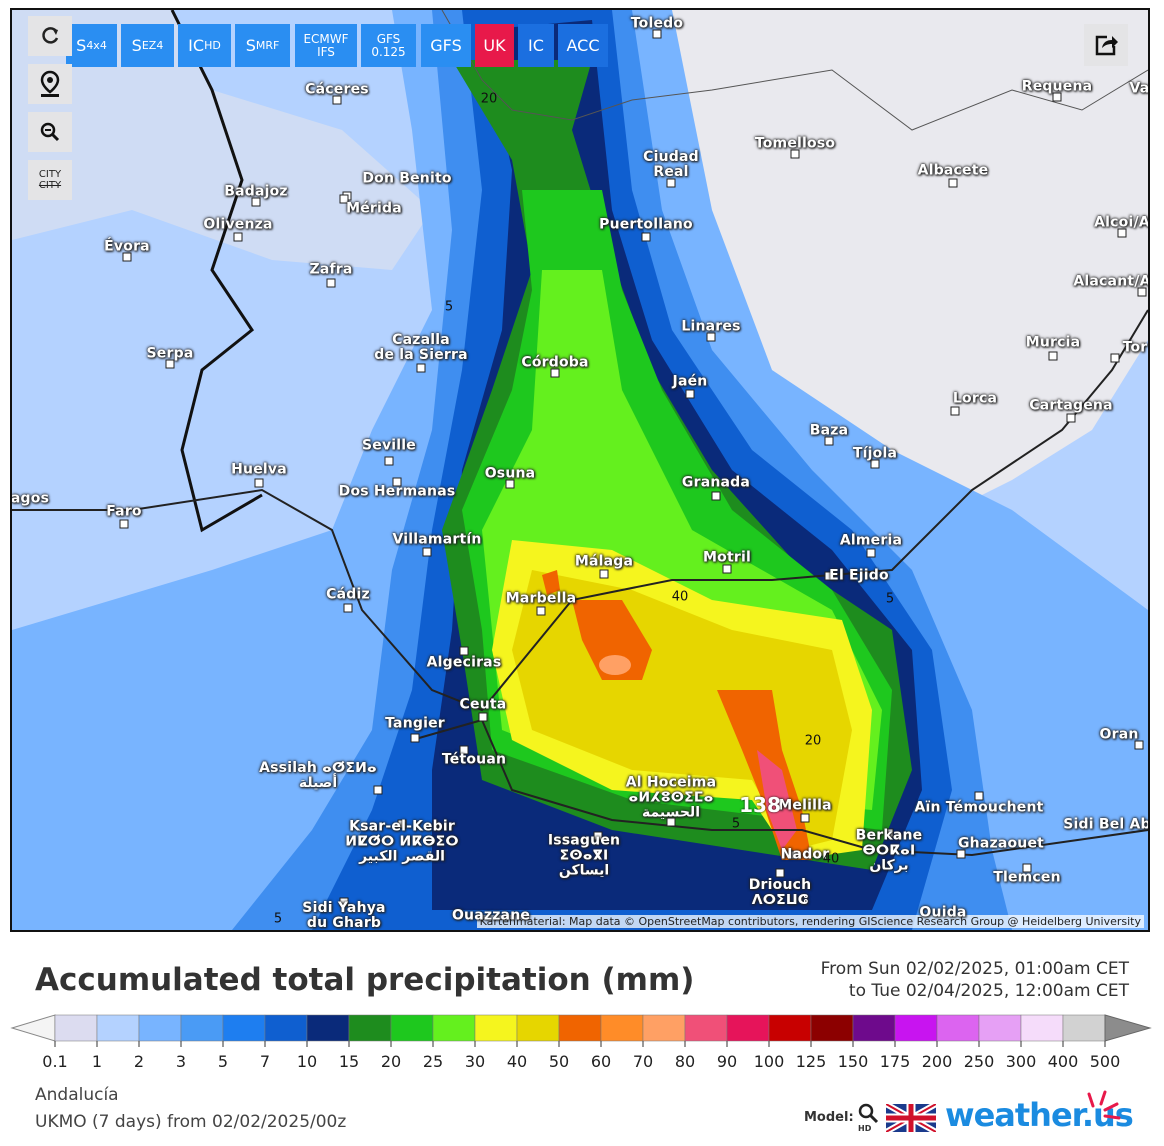 The width and height of the screenshot is (1164, 1146). I want to click on city-name-line: ⴱⵔⴽⴰⵏ, so click(889, 850).